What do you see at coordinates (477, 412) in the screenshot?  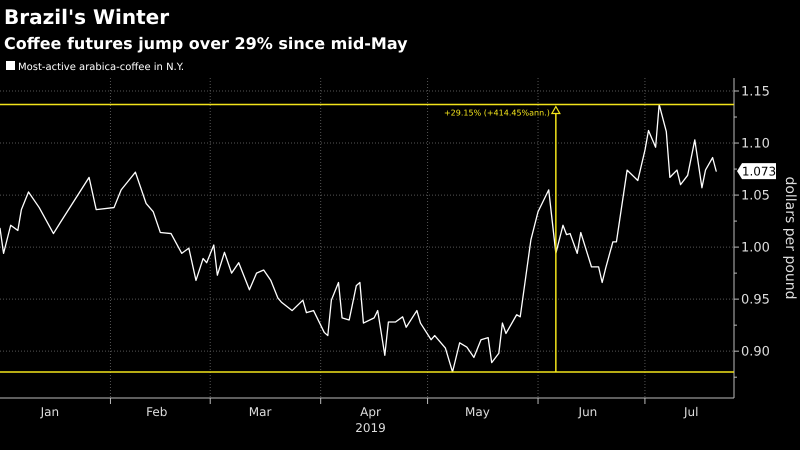 I see `x-tick-label: May` at bounding box center [477, 412].